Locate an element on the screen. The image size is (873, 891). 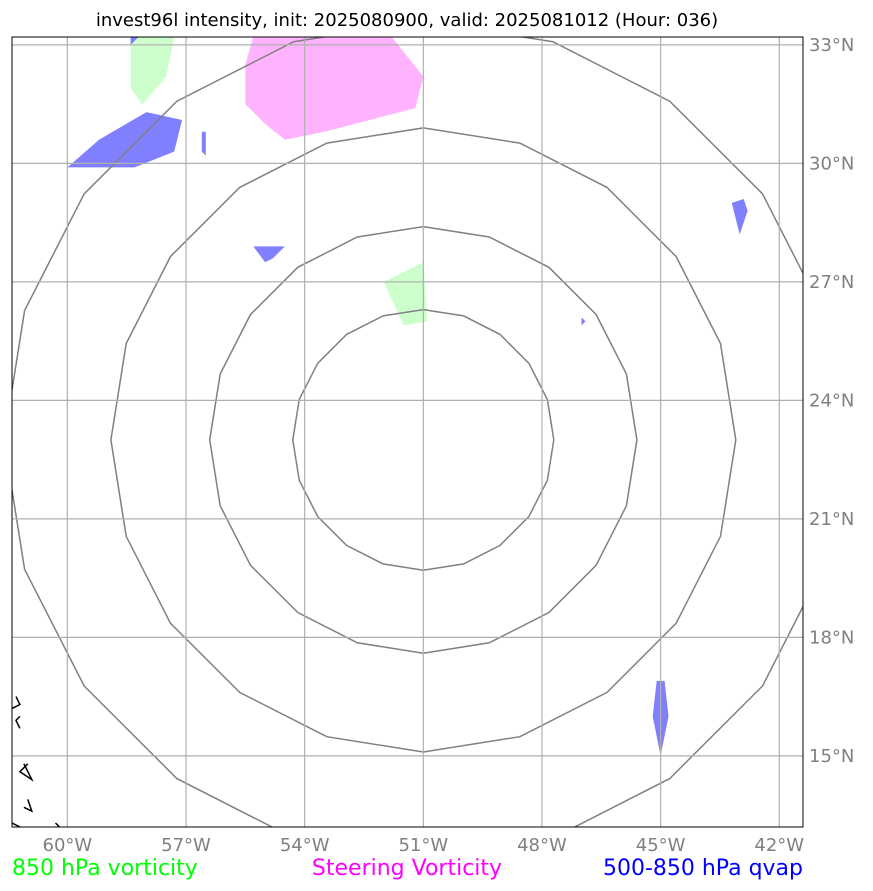
x-tick-label: 51°W is located at coordinates (423, 845).